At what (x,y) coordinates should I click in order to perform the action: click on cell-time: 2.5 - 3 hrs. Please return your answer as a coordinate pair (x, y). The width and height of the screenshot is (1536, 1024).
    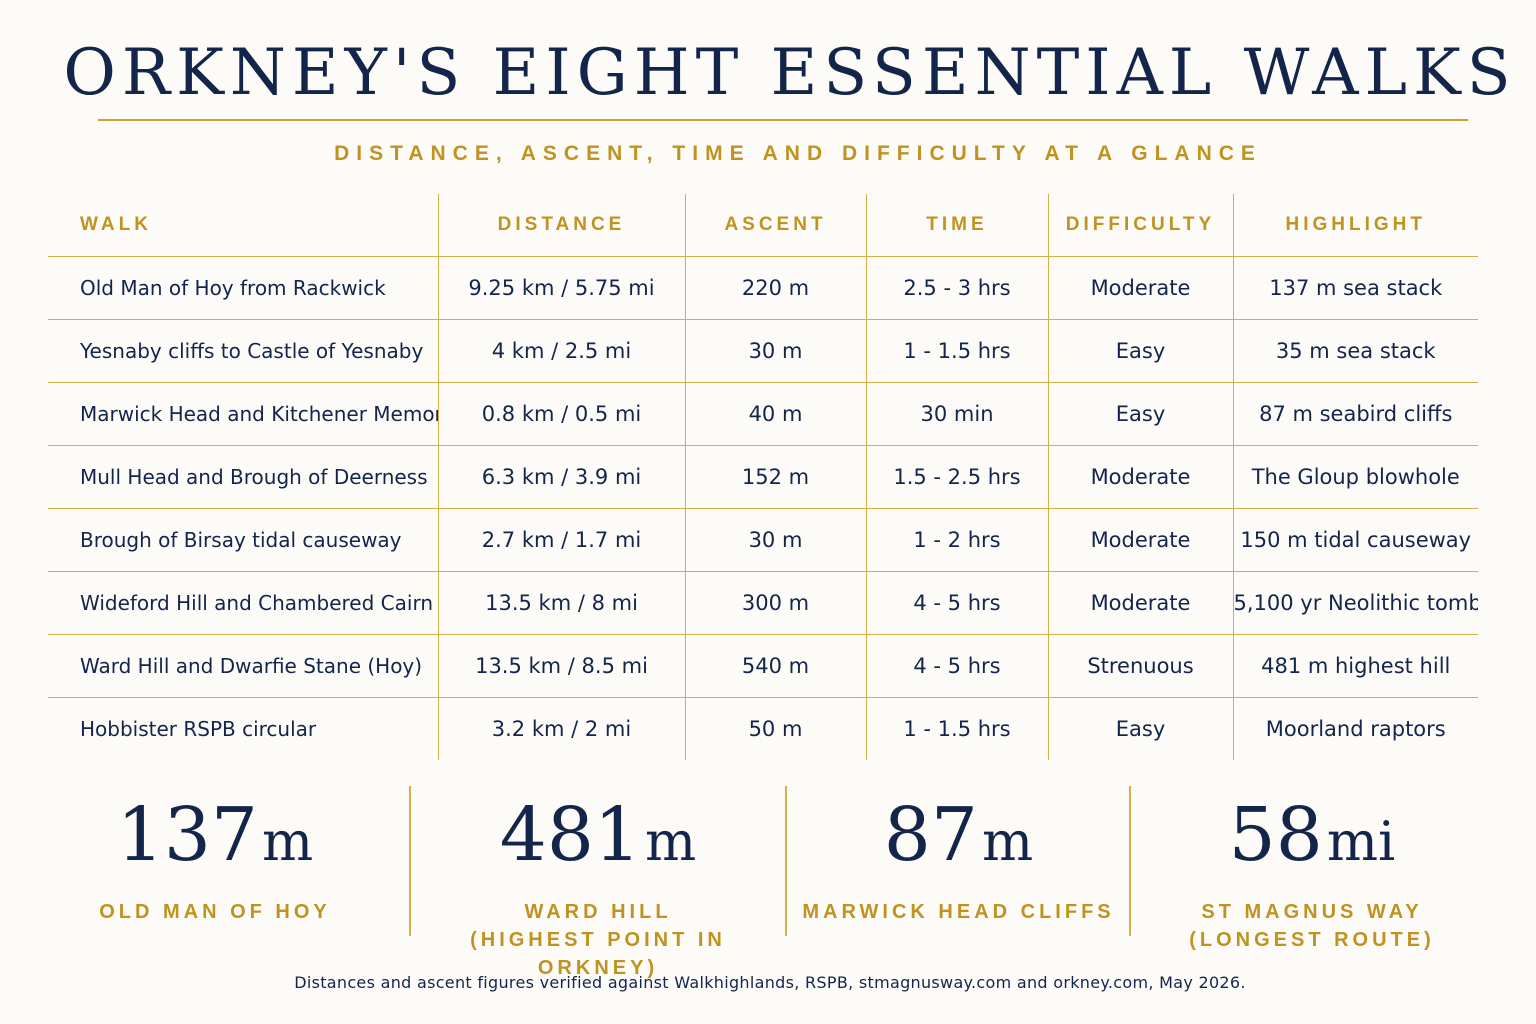
    Looking at the image, I should click on (956, 288).